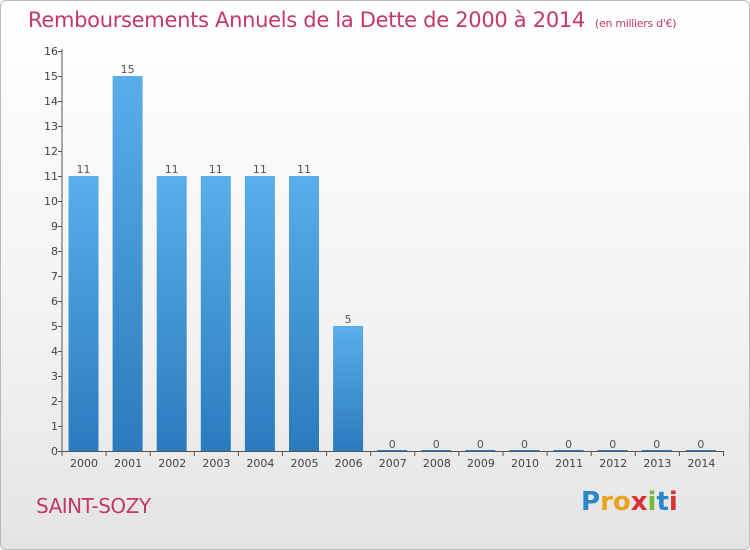 The width and height of the screenshot is (750, 550). What do you see at coordinates (51, 176) in the screenshot?
I see `y-tick-label: 11` at bounding box center [51, 176].